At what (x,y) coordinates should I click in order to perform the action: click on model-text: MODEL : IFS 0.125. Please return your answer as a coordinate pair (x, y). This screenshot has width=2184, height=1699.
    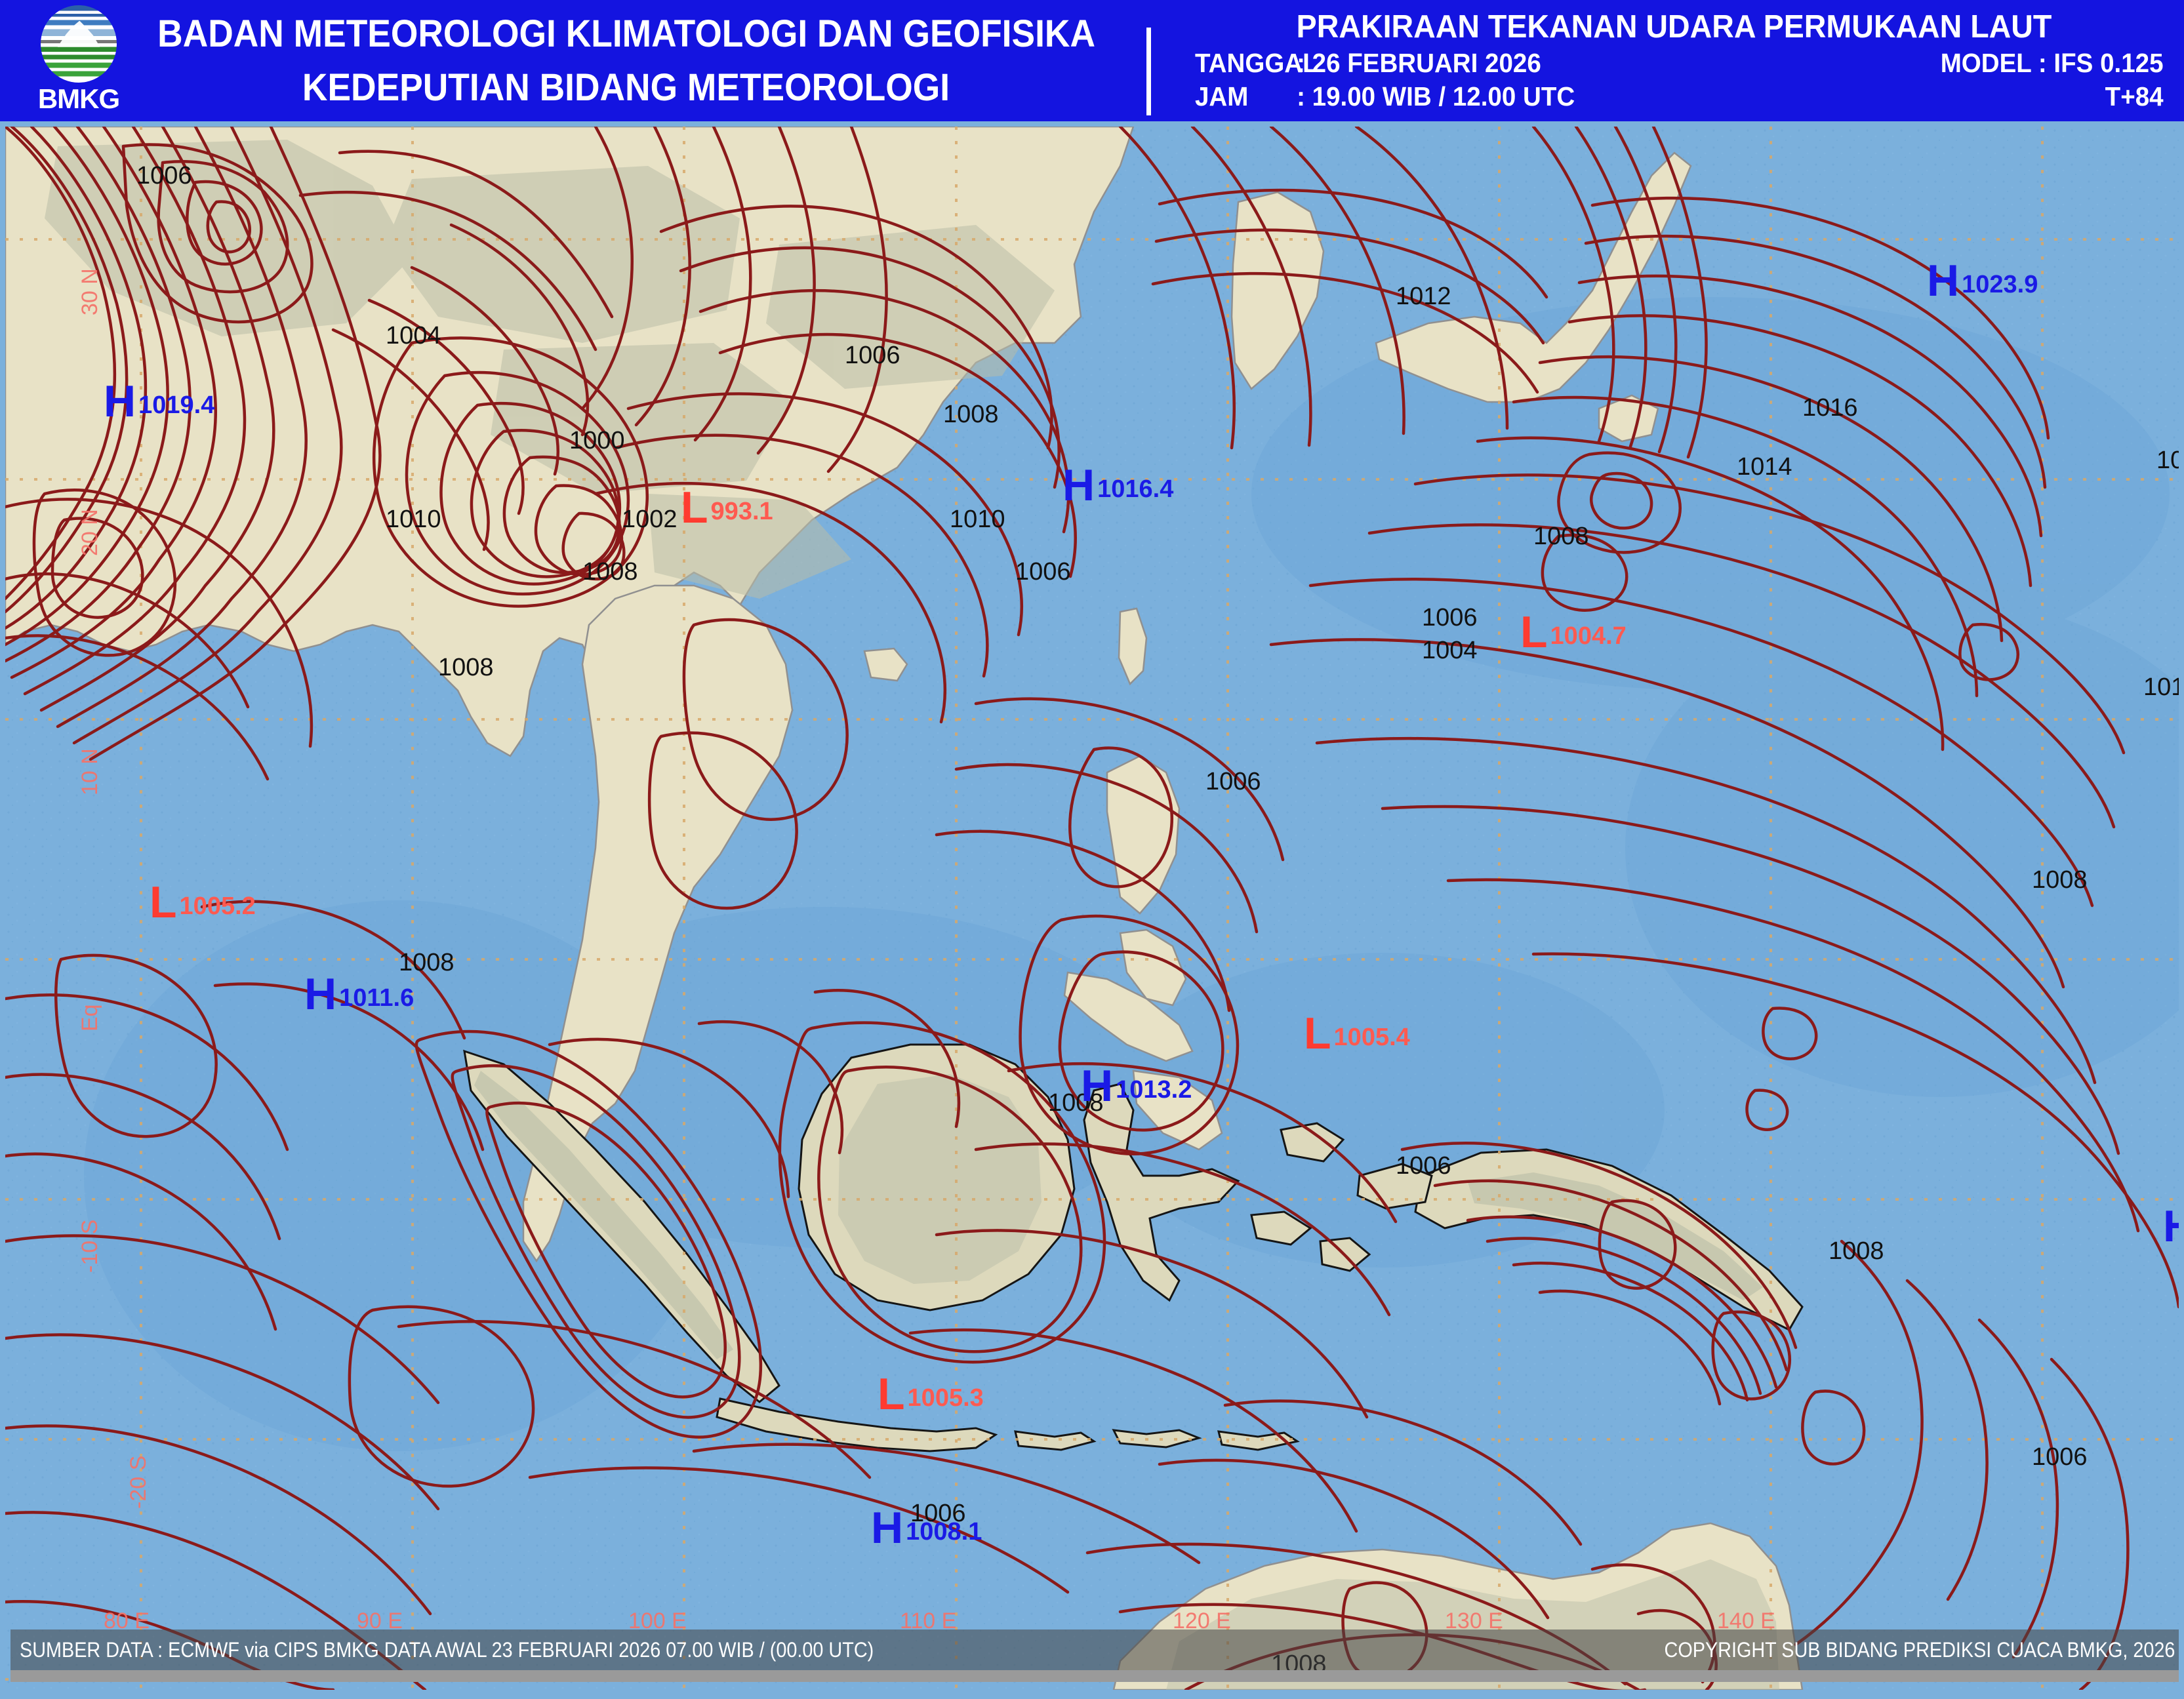
    Looking at the image, I should click on (2052, 63).